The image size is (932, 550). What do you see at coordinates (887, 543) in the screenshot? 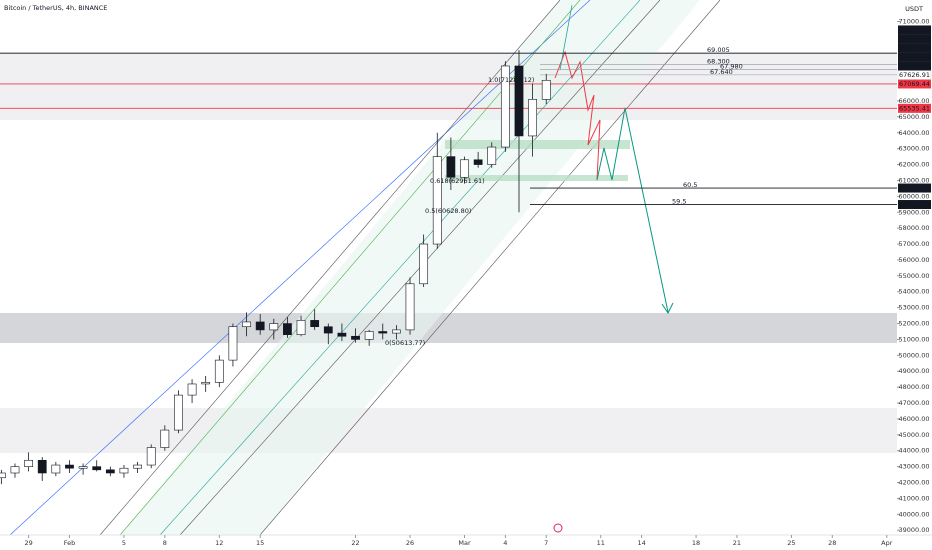
I see `x-tick-label: Apr` at bounding box center [887, 543].